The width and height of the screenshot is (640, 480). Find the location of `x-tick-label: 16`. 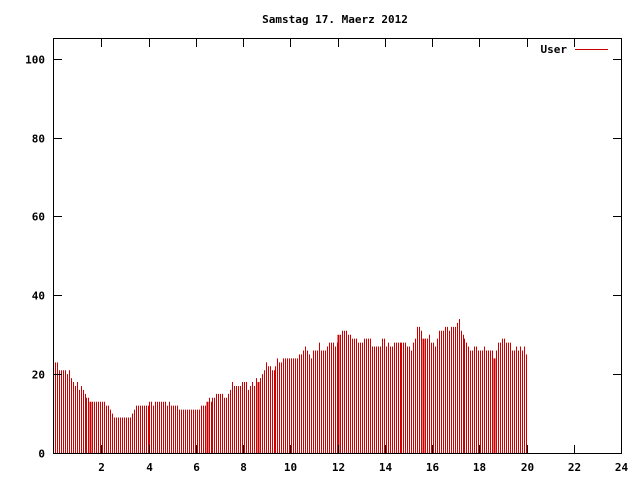

x-tick-label: 16 is located at coordinates (433, 467).